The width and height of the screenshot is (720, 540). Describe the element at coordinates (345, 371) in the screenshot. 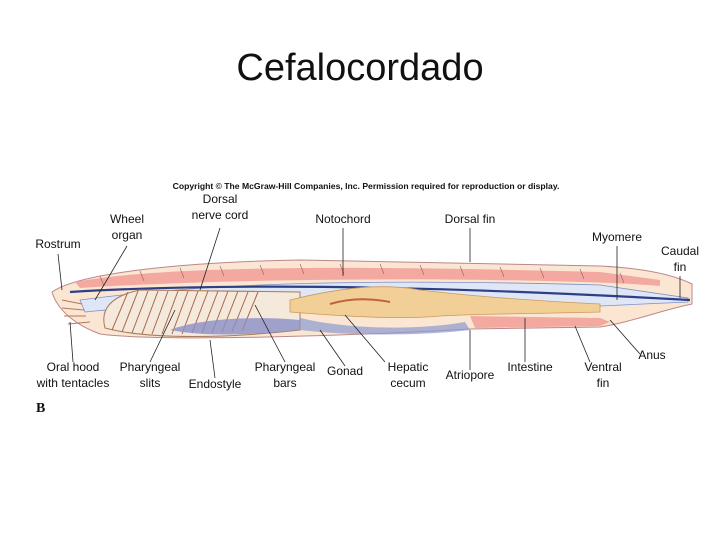

I see `label: Gonad` at that location.